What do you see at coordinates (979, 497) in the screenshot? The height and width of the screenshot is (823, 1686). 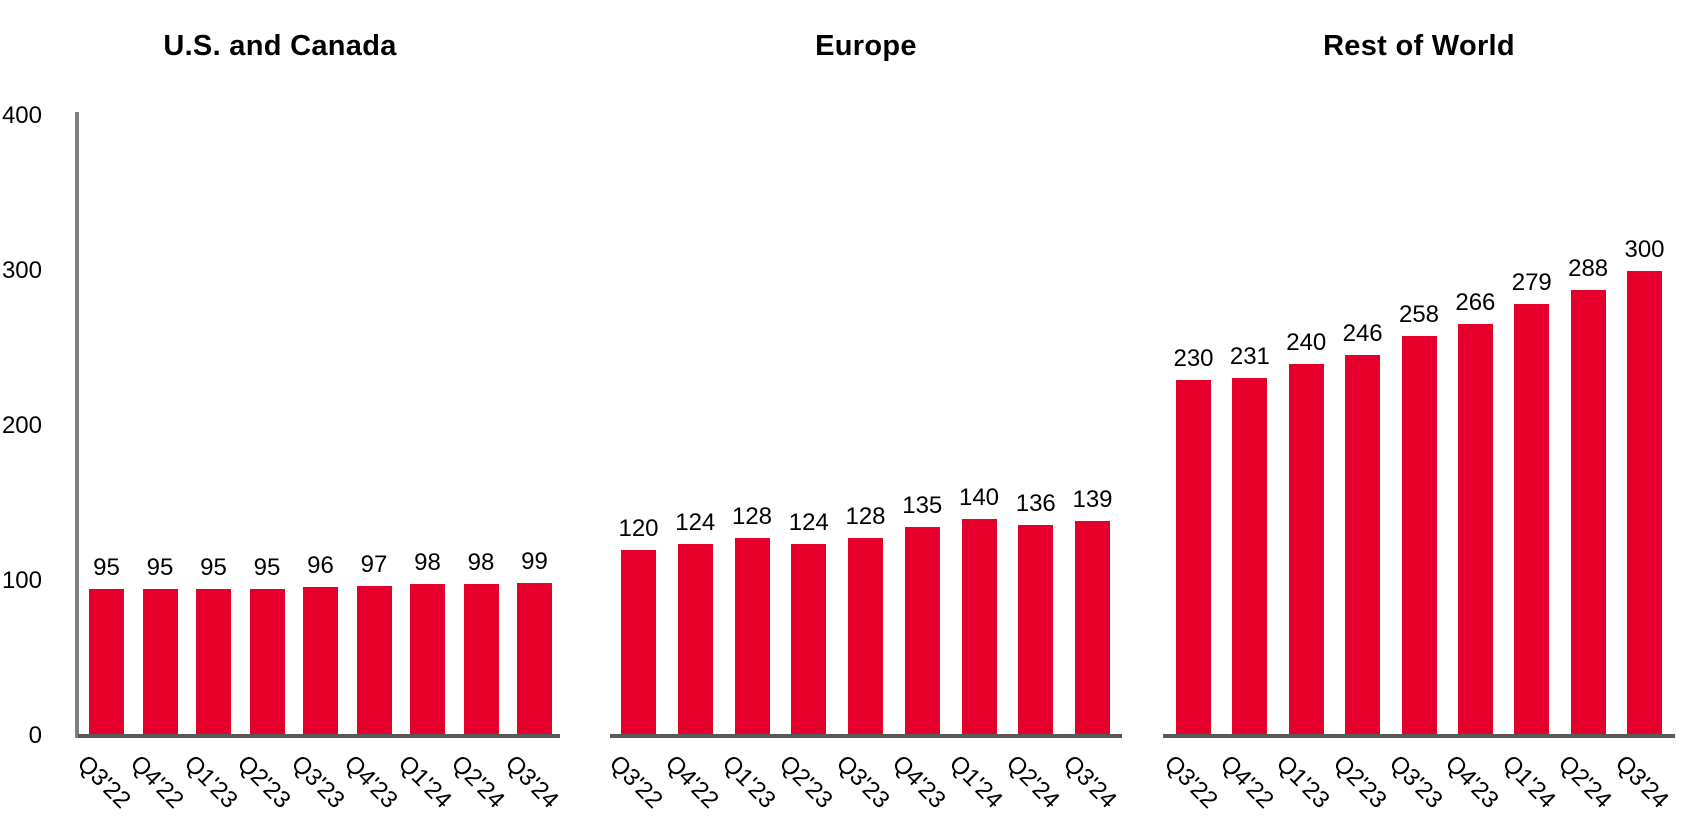 I see `bar-value-label: 140` at bounding box center [979, 497].